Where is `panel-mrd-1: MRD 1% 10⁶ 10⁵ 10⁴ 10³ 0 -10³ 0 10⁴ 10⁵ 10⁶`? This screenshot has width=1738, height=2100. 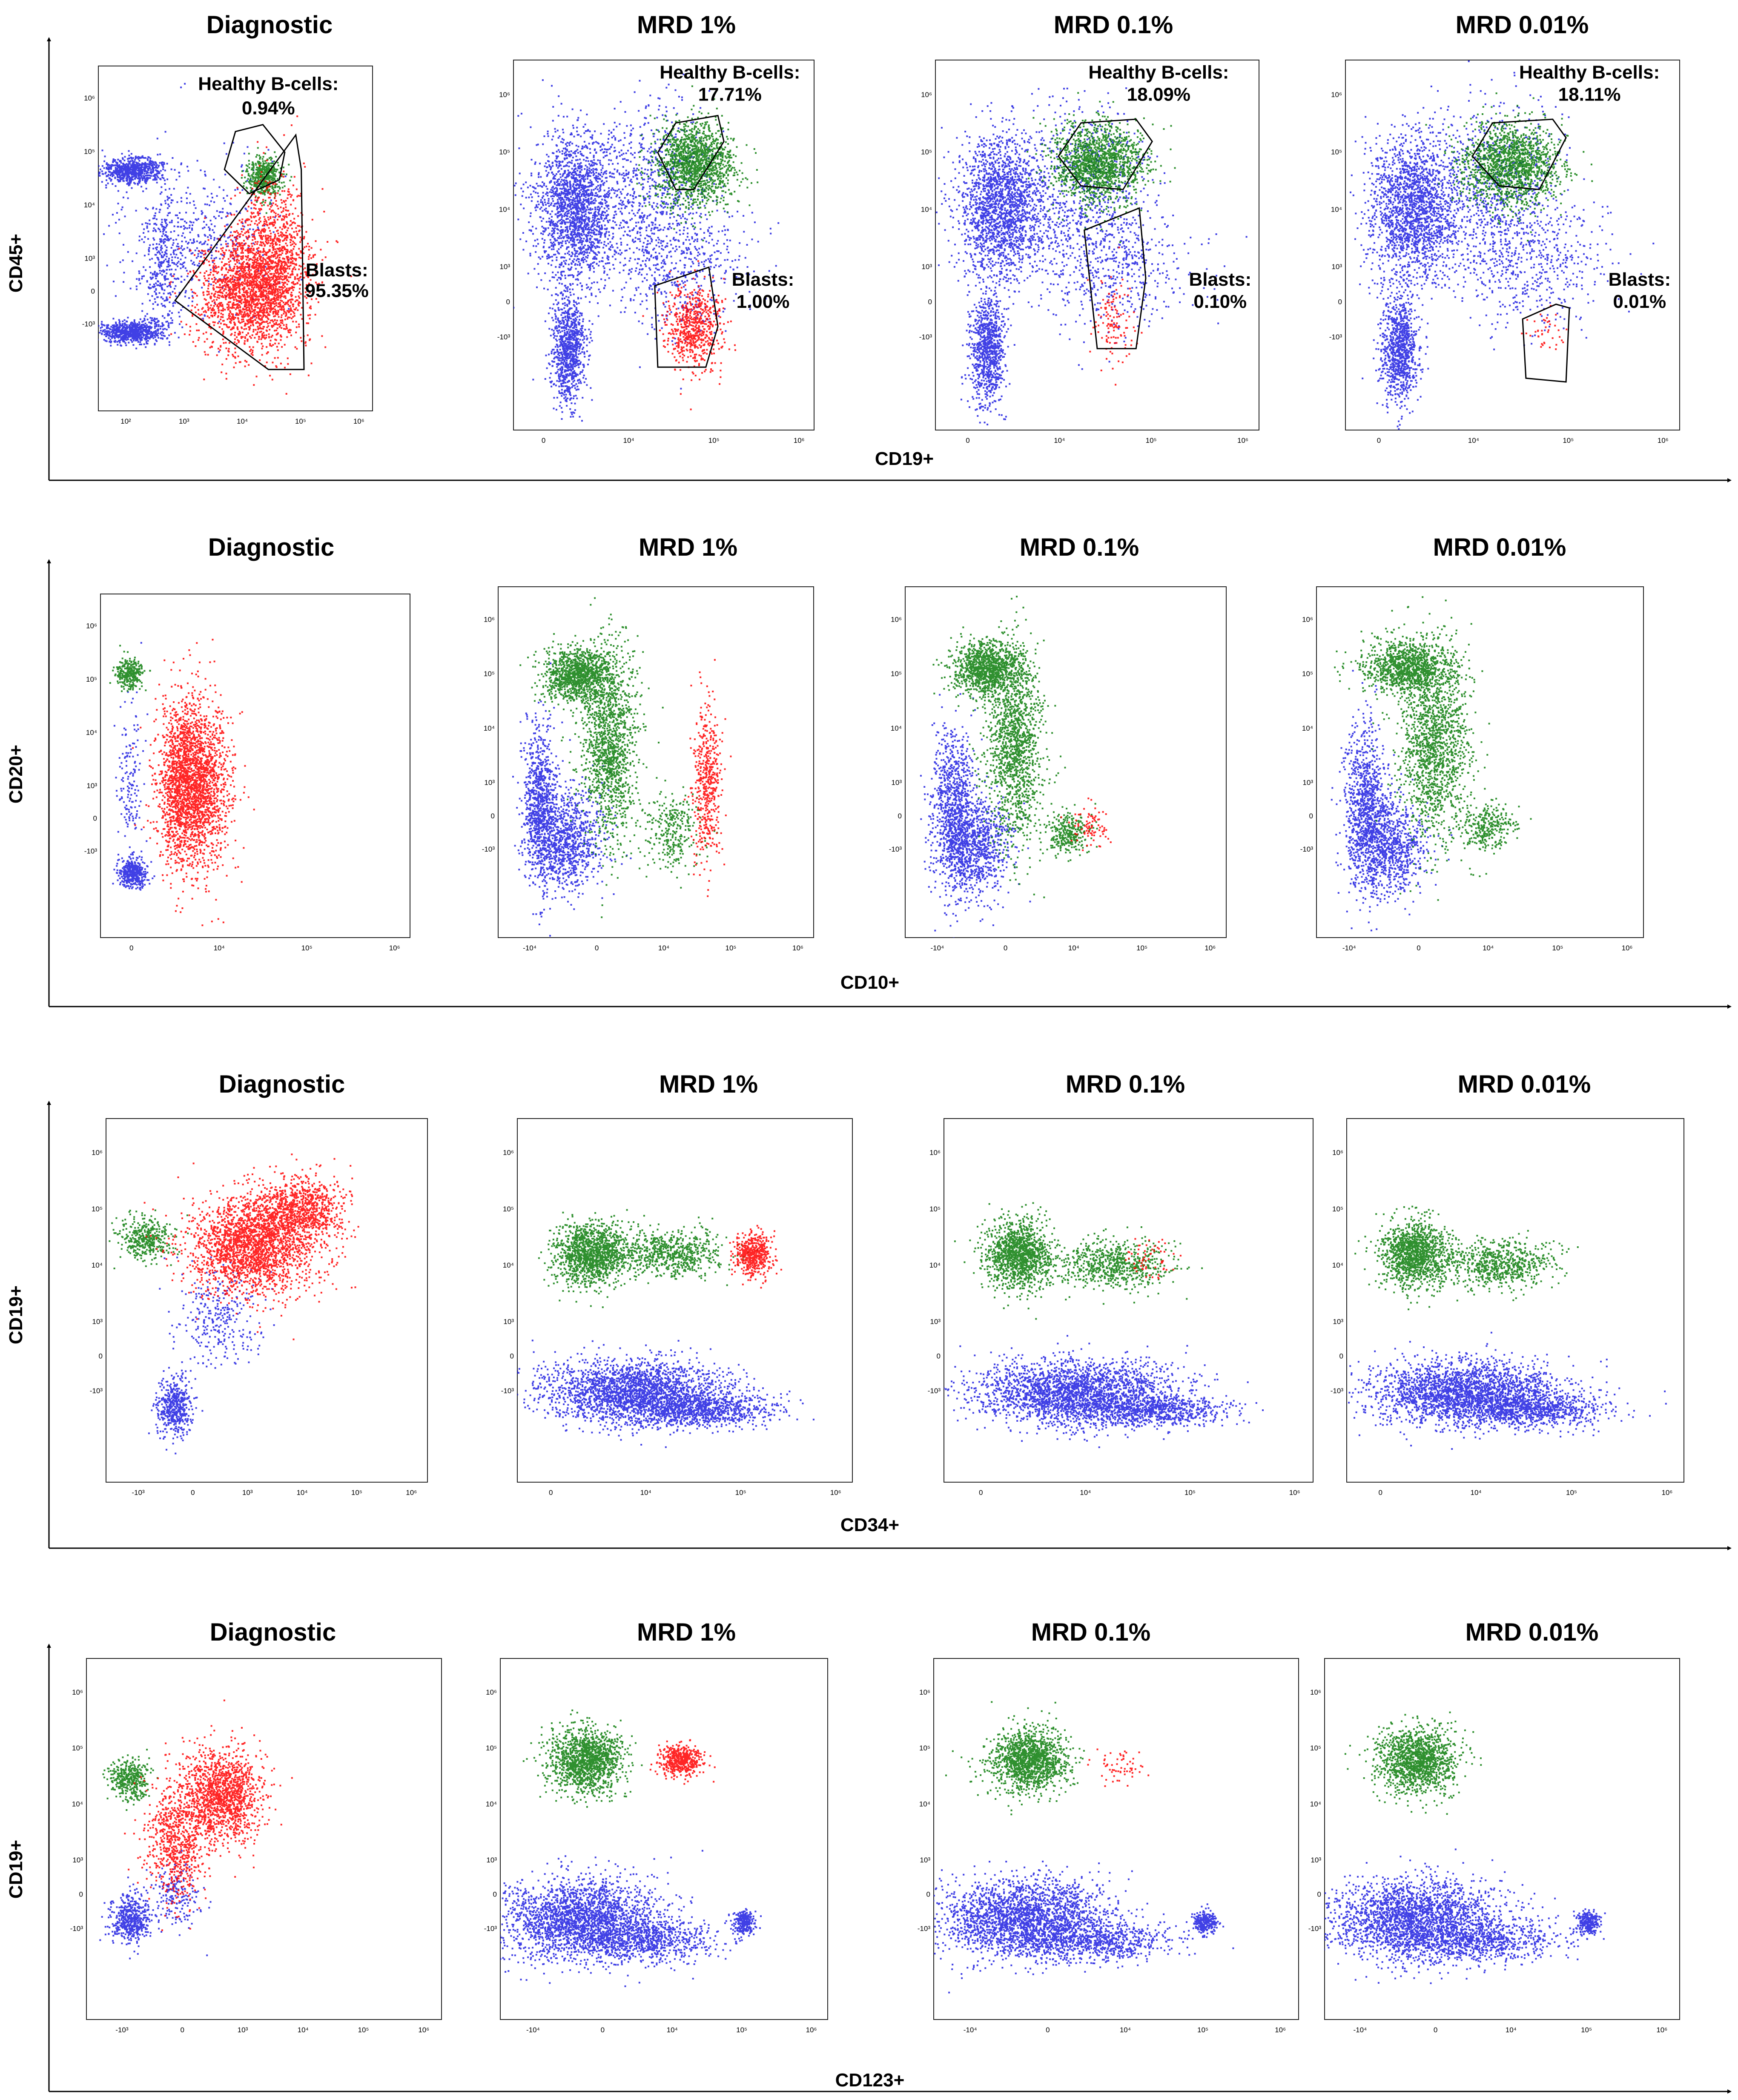
panel-mrd-1: MRD 1% 10⁶ 10⁵ 10⁴ 10³ 0 -10³ 0 10⁴ 10⁵ 10⁶ is located at coordinates (677, 1283).